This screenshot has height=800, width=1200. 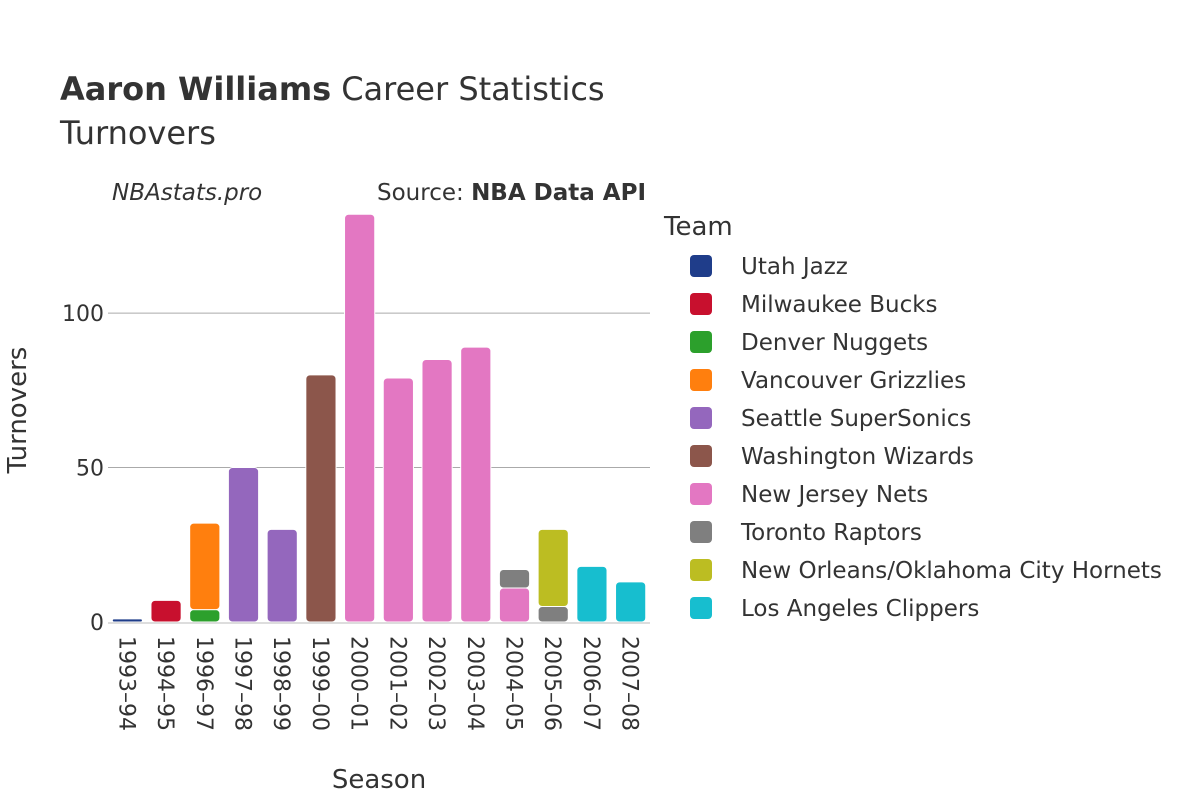 What do you see at coordinates (860, 609) in the screenshot?
I see `legend-label: Los Angeles Clippers` at bounding box center [860, 609].